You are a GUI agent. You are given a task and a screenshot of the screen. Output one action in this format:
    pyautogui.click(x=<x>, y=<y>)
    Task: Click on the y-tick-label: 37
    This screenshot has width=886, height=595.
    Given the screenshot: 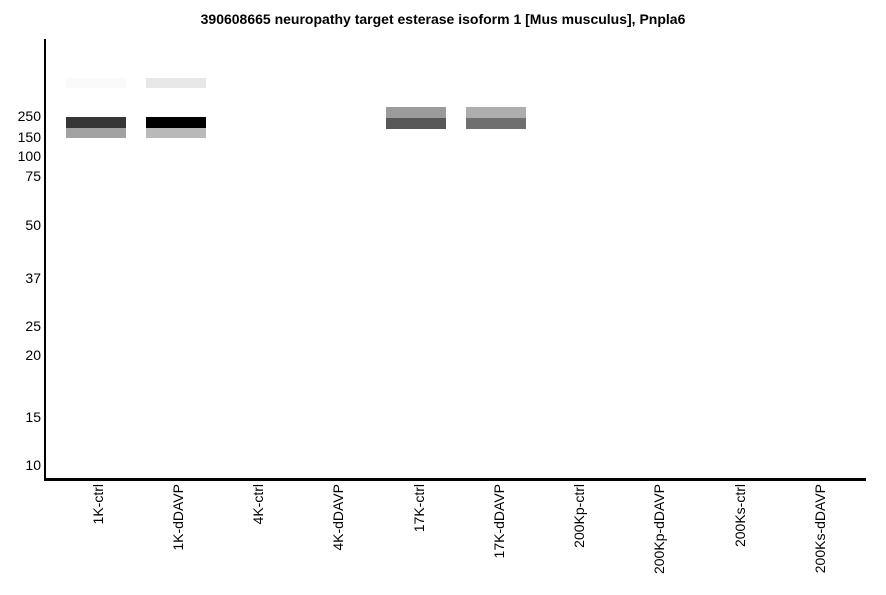 What is the action you would take?
    pyautogui.click(x=33, y=278)
    